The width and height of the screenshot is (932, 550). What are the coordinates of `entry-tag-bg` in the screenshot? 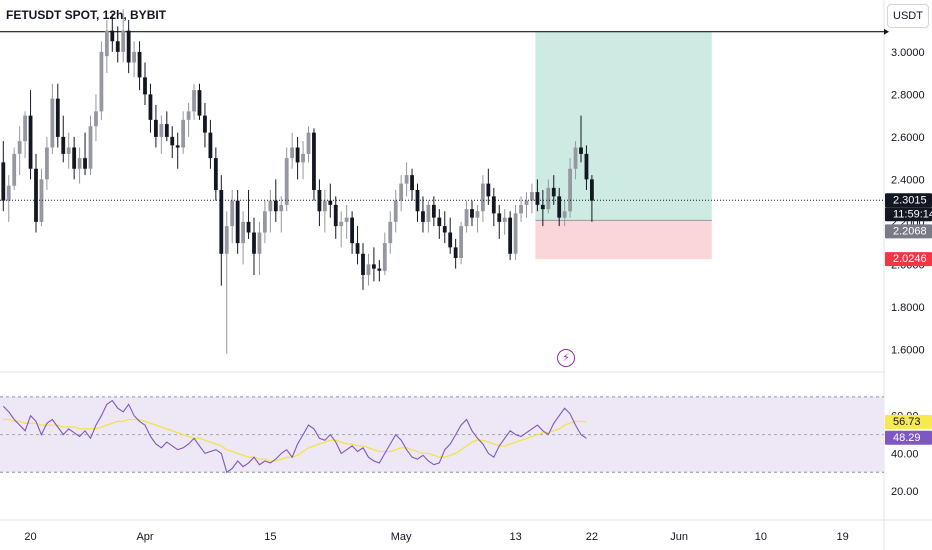 It's located at (908, 231).